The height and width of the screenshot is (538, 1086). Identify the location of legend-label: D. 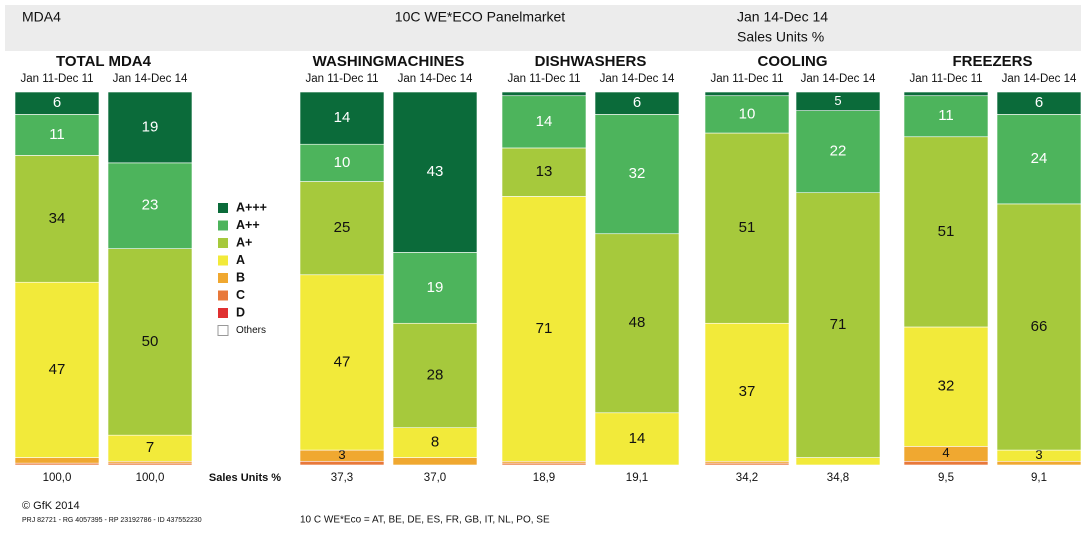
(240, 312).